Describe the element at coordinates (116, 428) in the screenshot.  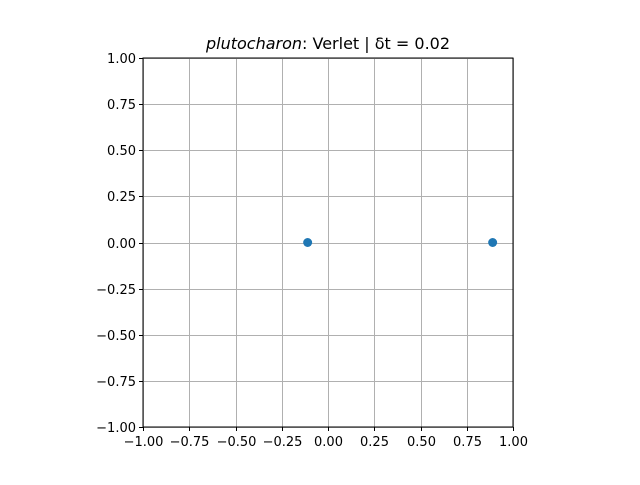
I see `y-tick-label: −1.00` at that location.